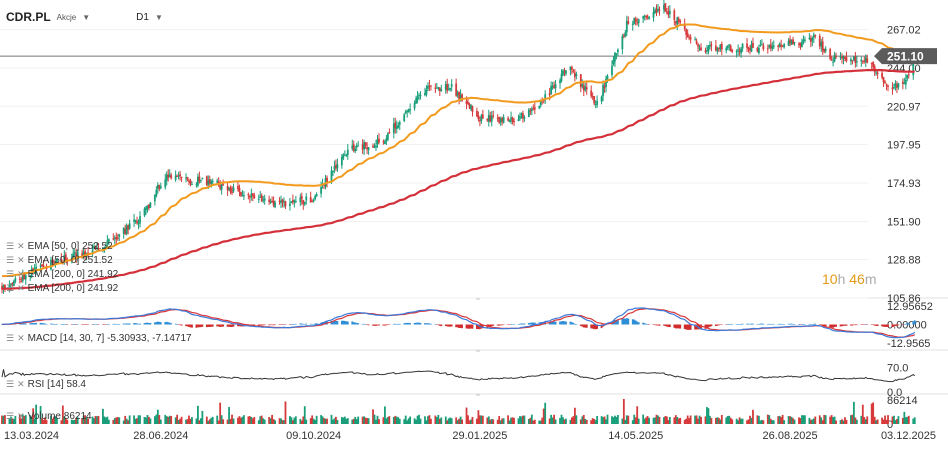 This screenshot has width=948, height=449. What do you see at coordinates (46, 384) in the screenshot?
I see `legend-rsi: ☰ ✕ RSI [14] 58.4` at bounding box center [46, 384].